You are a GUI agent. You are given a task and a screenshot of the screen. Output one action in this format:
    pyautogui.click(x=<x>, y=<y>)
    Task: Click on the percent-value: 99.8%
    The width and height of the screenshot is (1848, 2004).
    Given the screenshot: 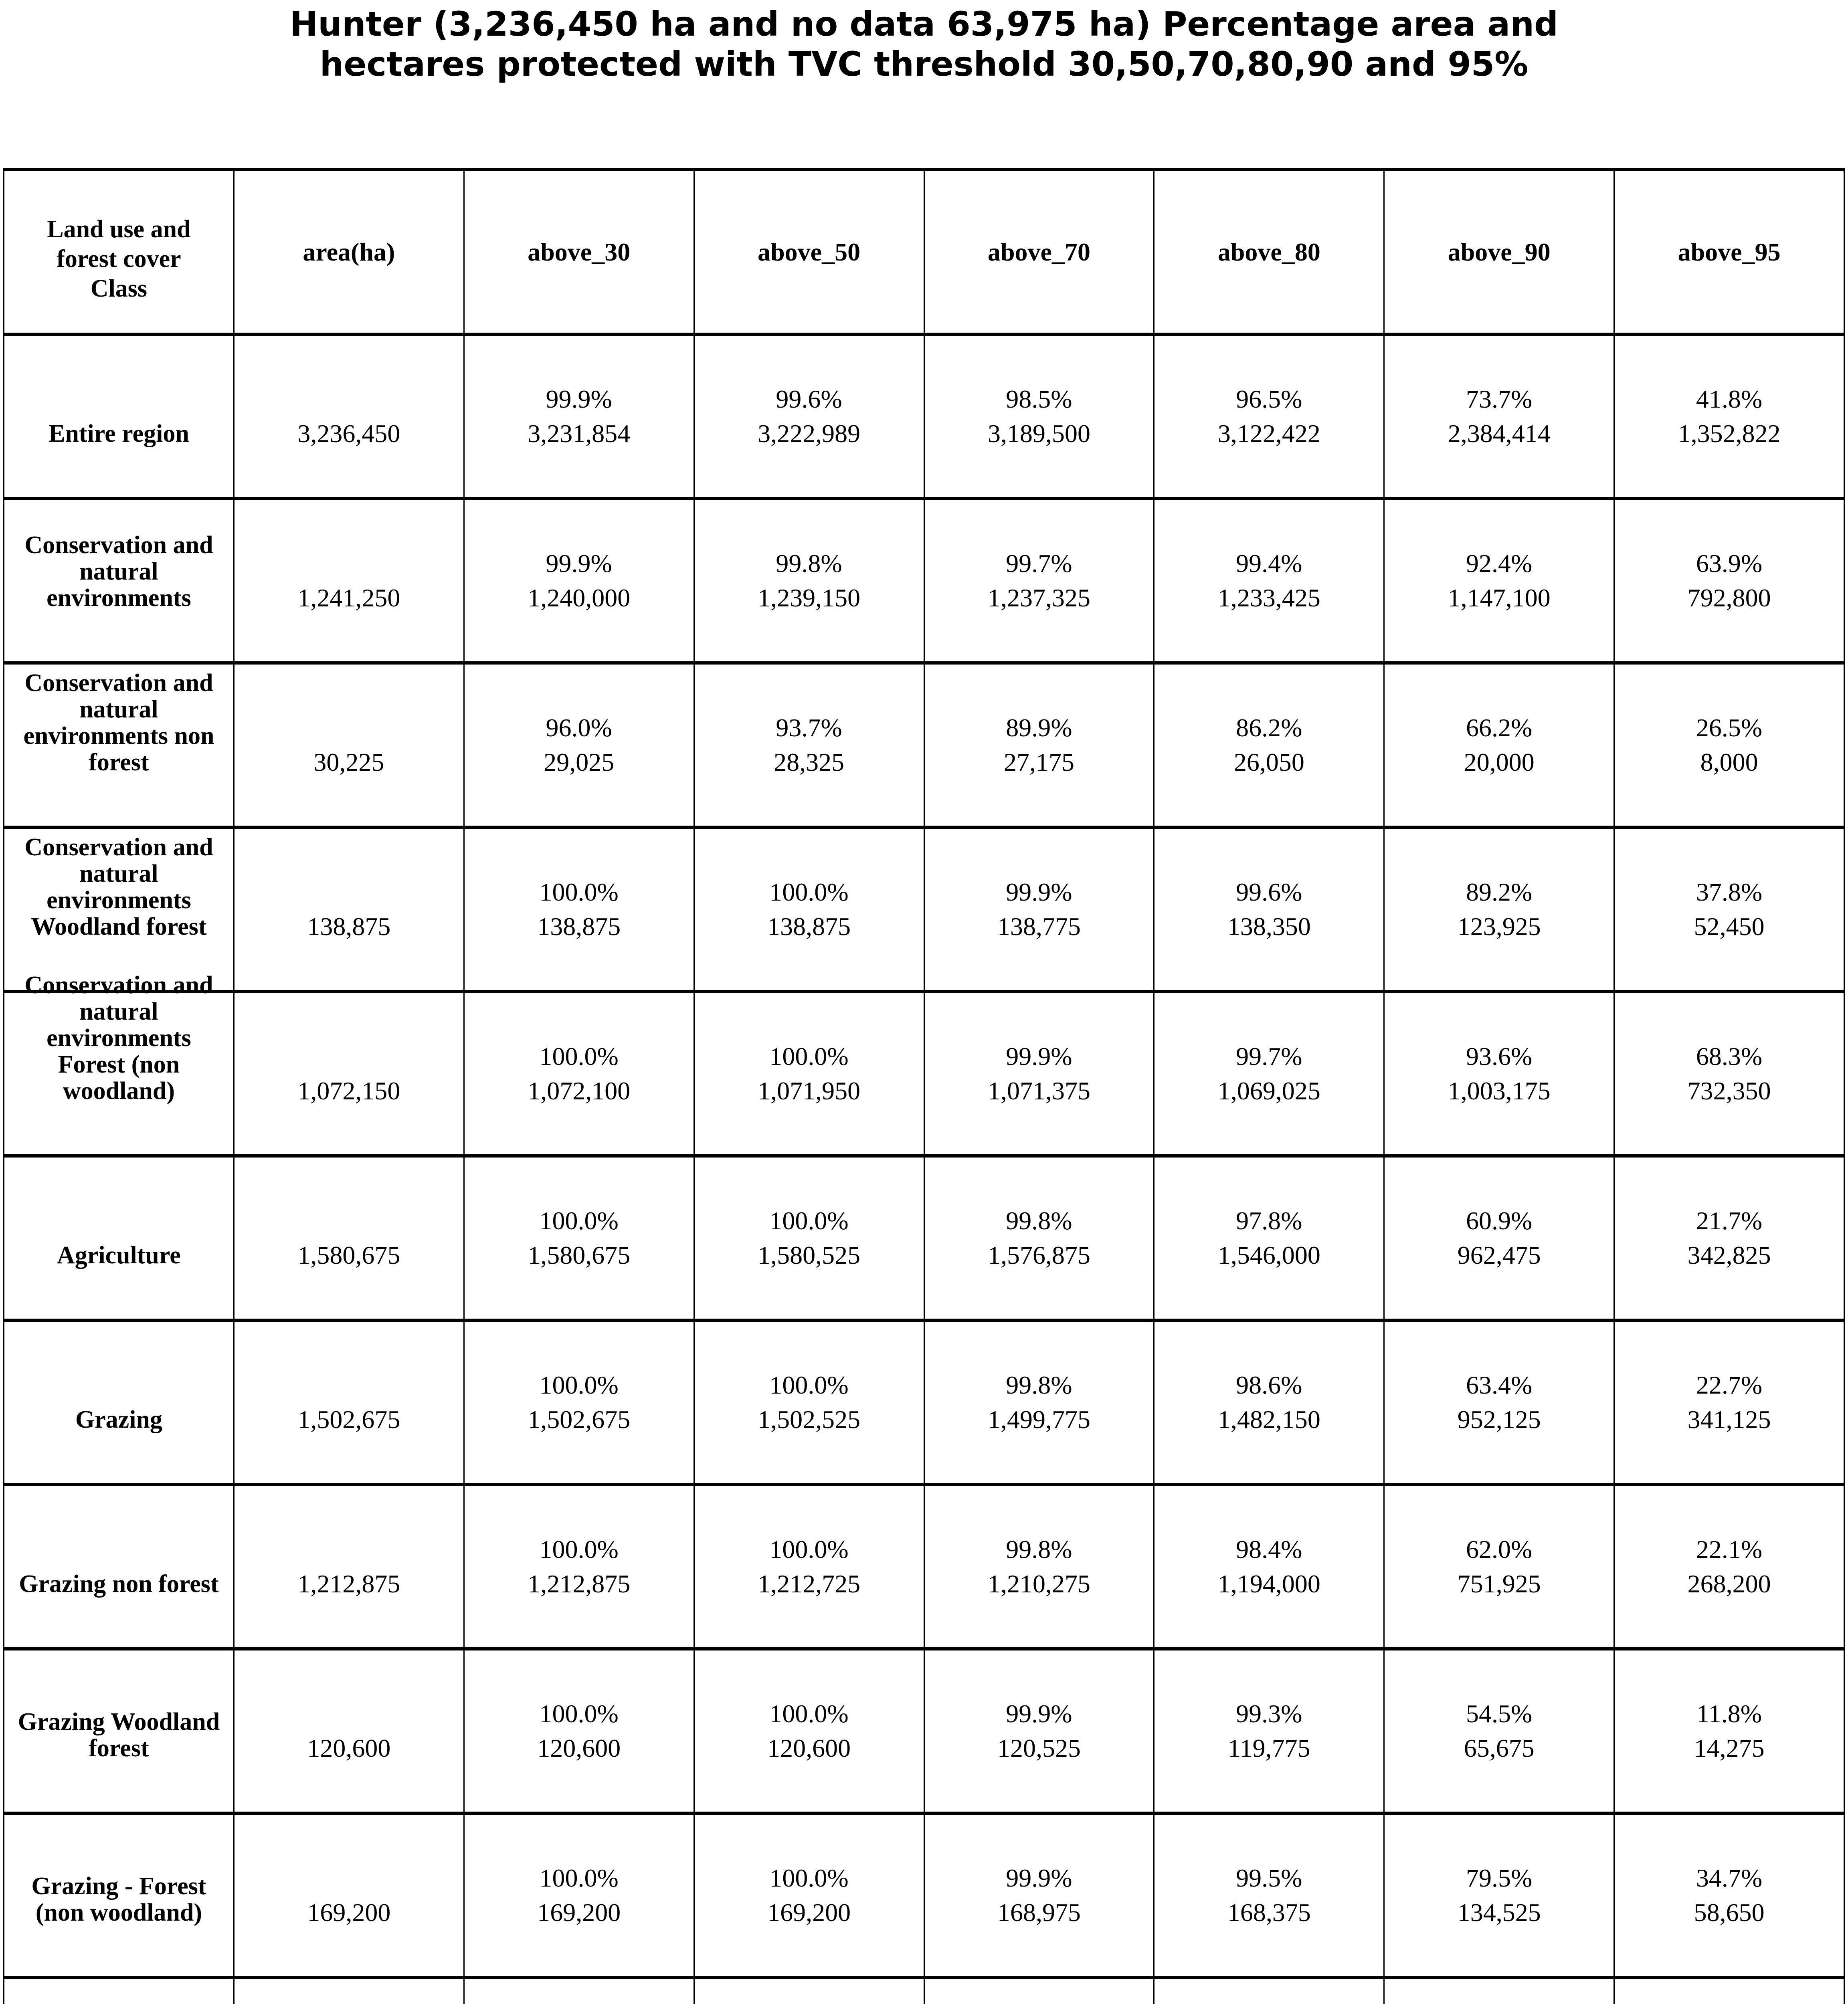 What is the action you would take?
    pyautogui.click(x=1039, y=1385)
    